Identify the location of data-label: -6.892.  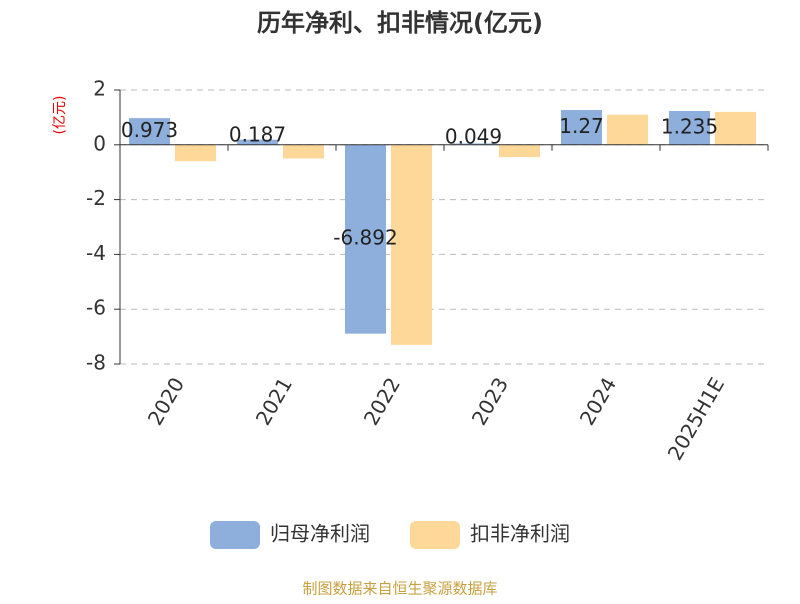
(365, 238).